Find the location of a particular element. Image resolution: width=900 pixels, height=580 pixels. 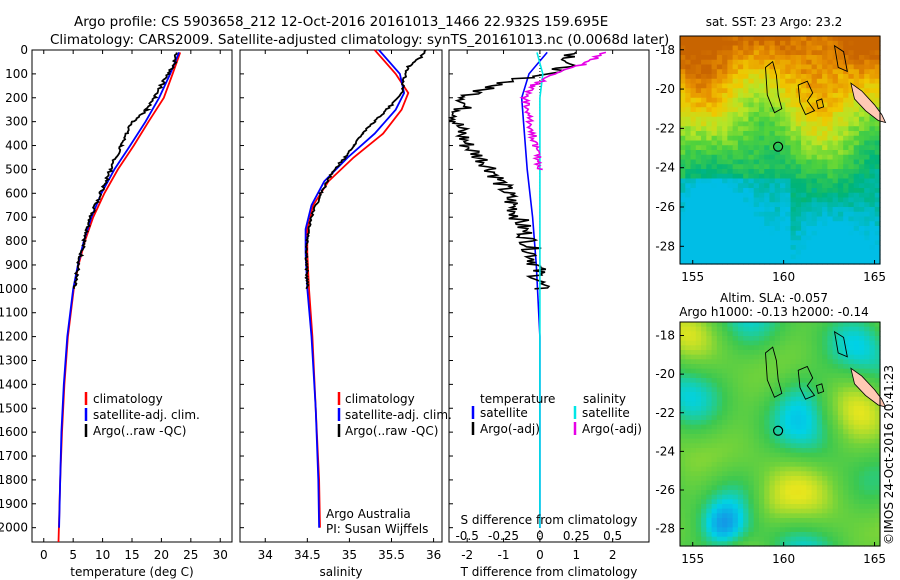

lat-tick-label: -22 is located at coordinates (665, 128).